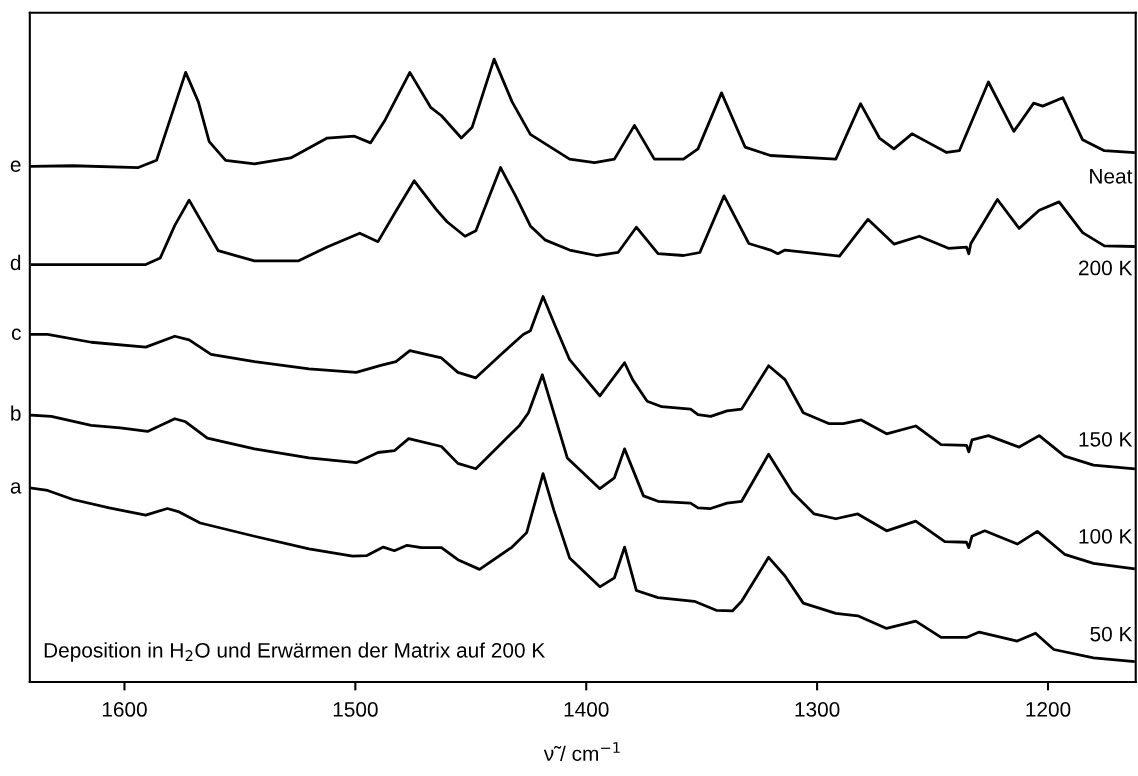  I want to click on annotation: 100 K, so click(1106, 536).